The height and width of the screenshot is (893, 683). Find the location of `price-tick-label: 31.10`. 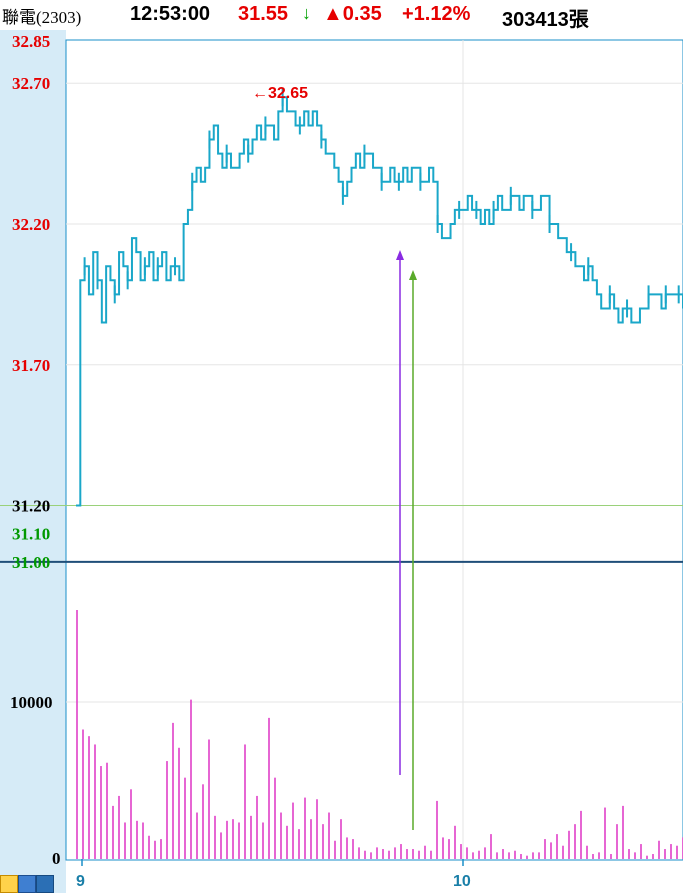

price-tick-label: 31.10 is located at coordinates (31, 534).